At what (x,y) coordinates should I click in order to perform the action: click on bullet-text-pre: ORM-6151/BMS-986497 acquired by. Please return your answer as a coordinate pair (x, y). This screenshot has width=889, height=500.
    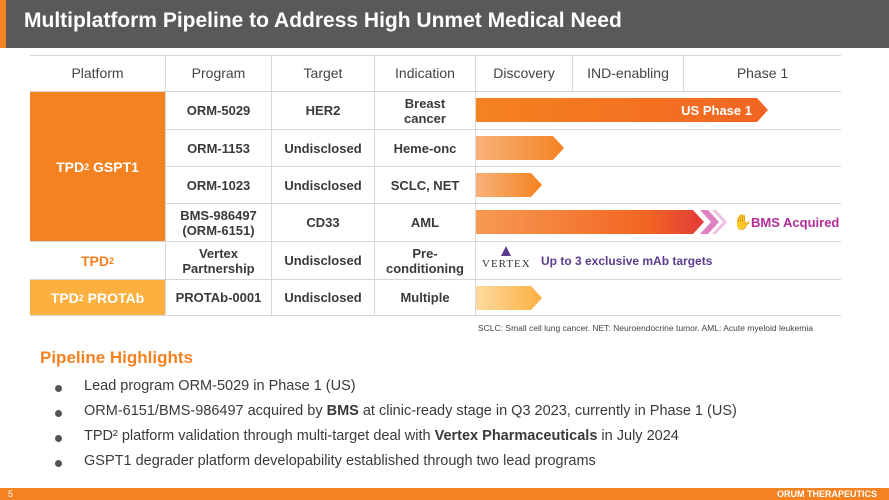
    Looking at the image, I should click on (205, 411).